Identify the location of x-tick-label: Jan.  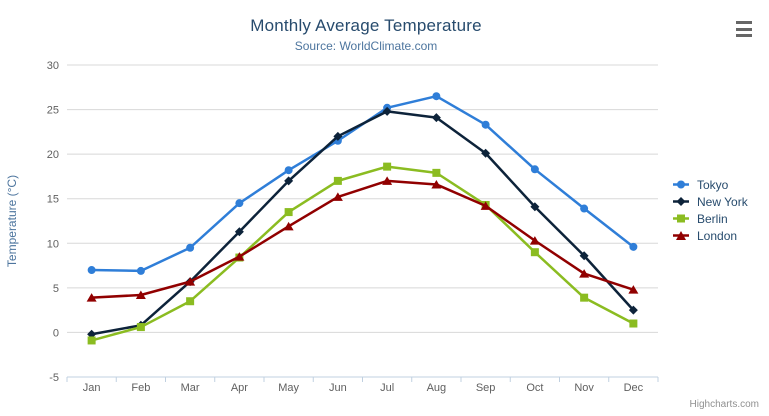
(92, 388).